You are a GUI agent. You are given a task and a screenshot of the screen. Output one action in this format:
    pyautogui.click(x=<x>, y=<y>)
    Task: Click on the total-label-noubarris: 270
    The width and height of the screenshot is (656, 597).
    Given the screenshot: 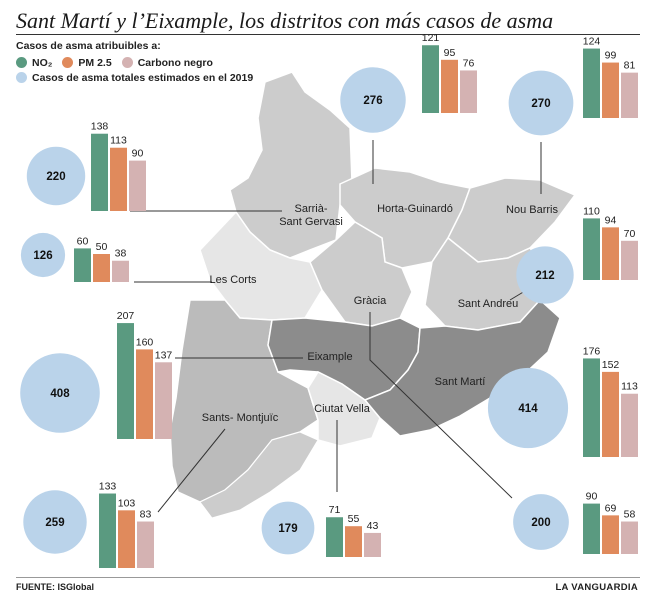 What is the action you would take?
    pyautogui.click(x=540, y=104)
    